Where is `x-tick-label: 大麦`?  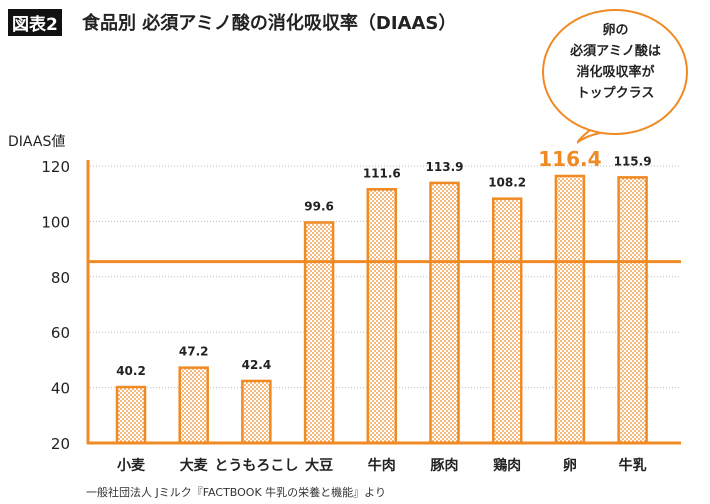 x-tick-label: 大麦 is located at coordinates (194, 465).